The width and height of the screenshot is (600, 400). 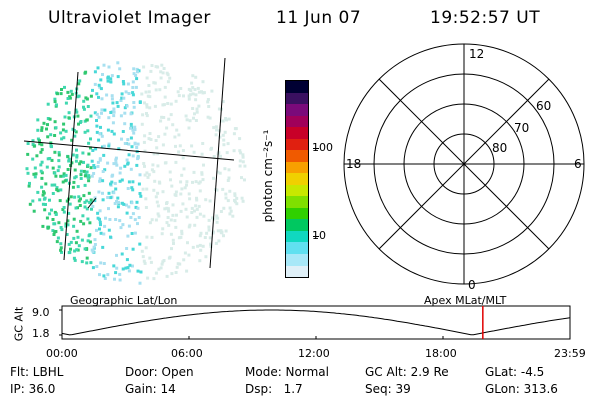 I want to click on timeline-xtick-1800: 18:00, so click(x=441, y=353).